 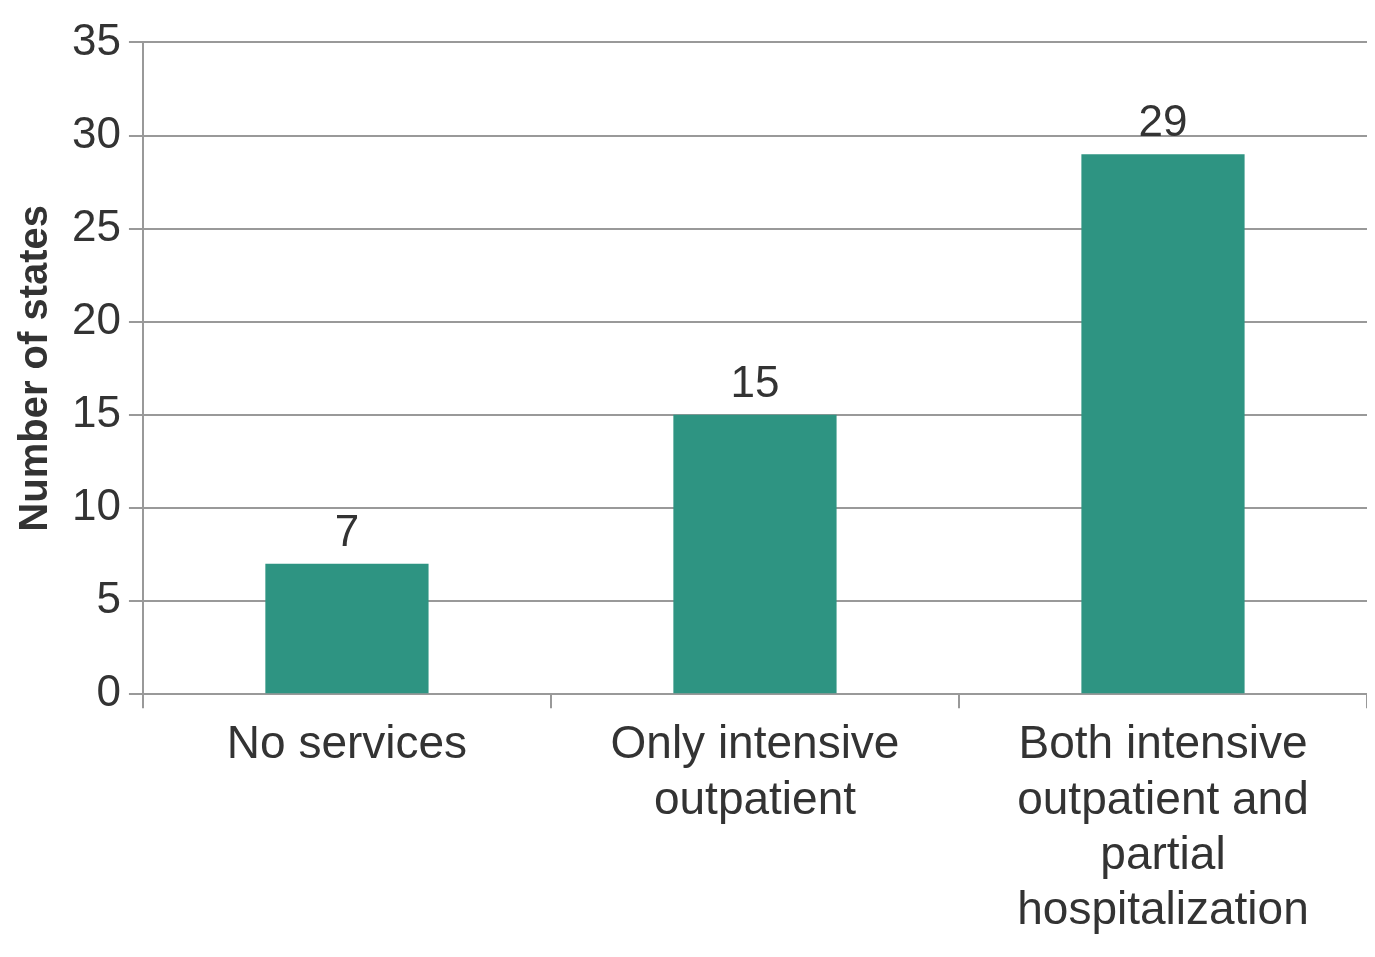 I want to click on data-label: 15, so click(x=755, y=381).